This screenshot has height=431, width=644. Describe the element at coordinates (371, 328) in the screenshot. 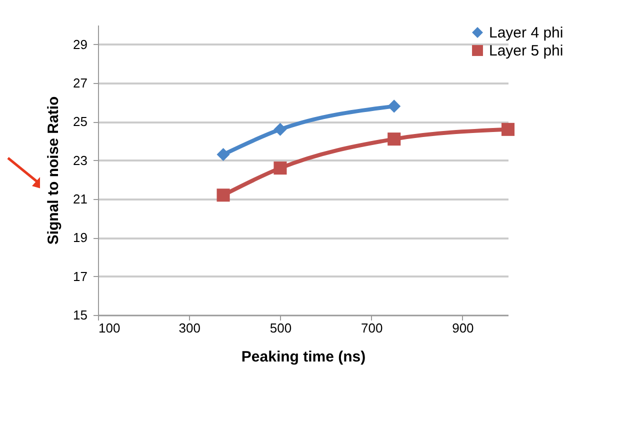

I see `x-tick-label: 700` at that location.